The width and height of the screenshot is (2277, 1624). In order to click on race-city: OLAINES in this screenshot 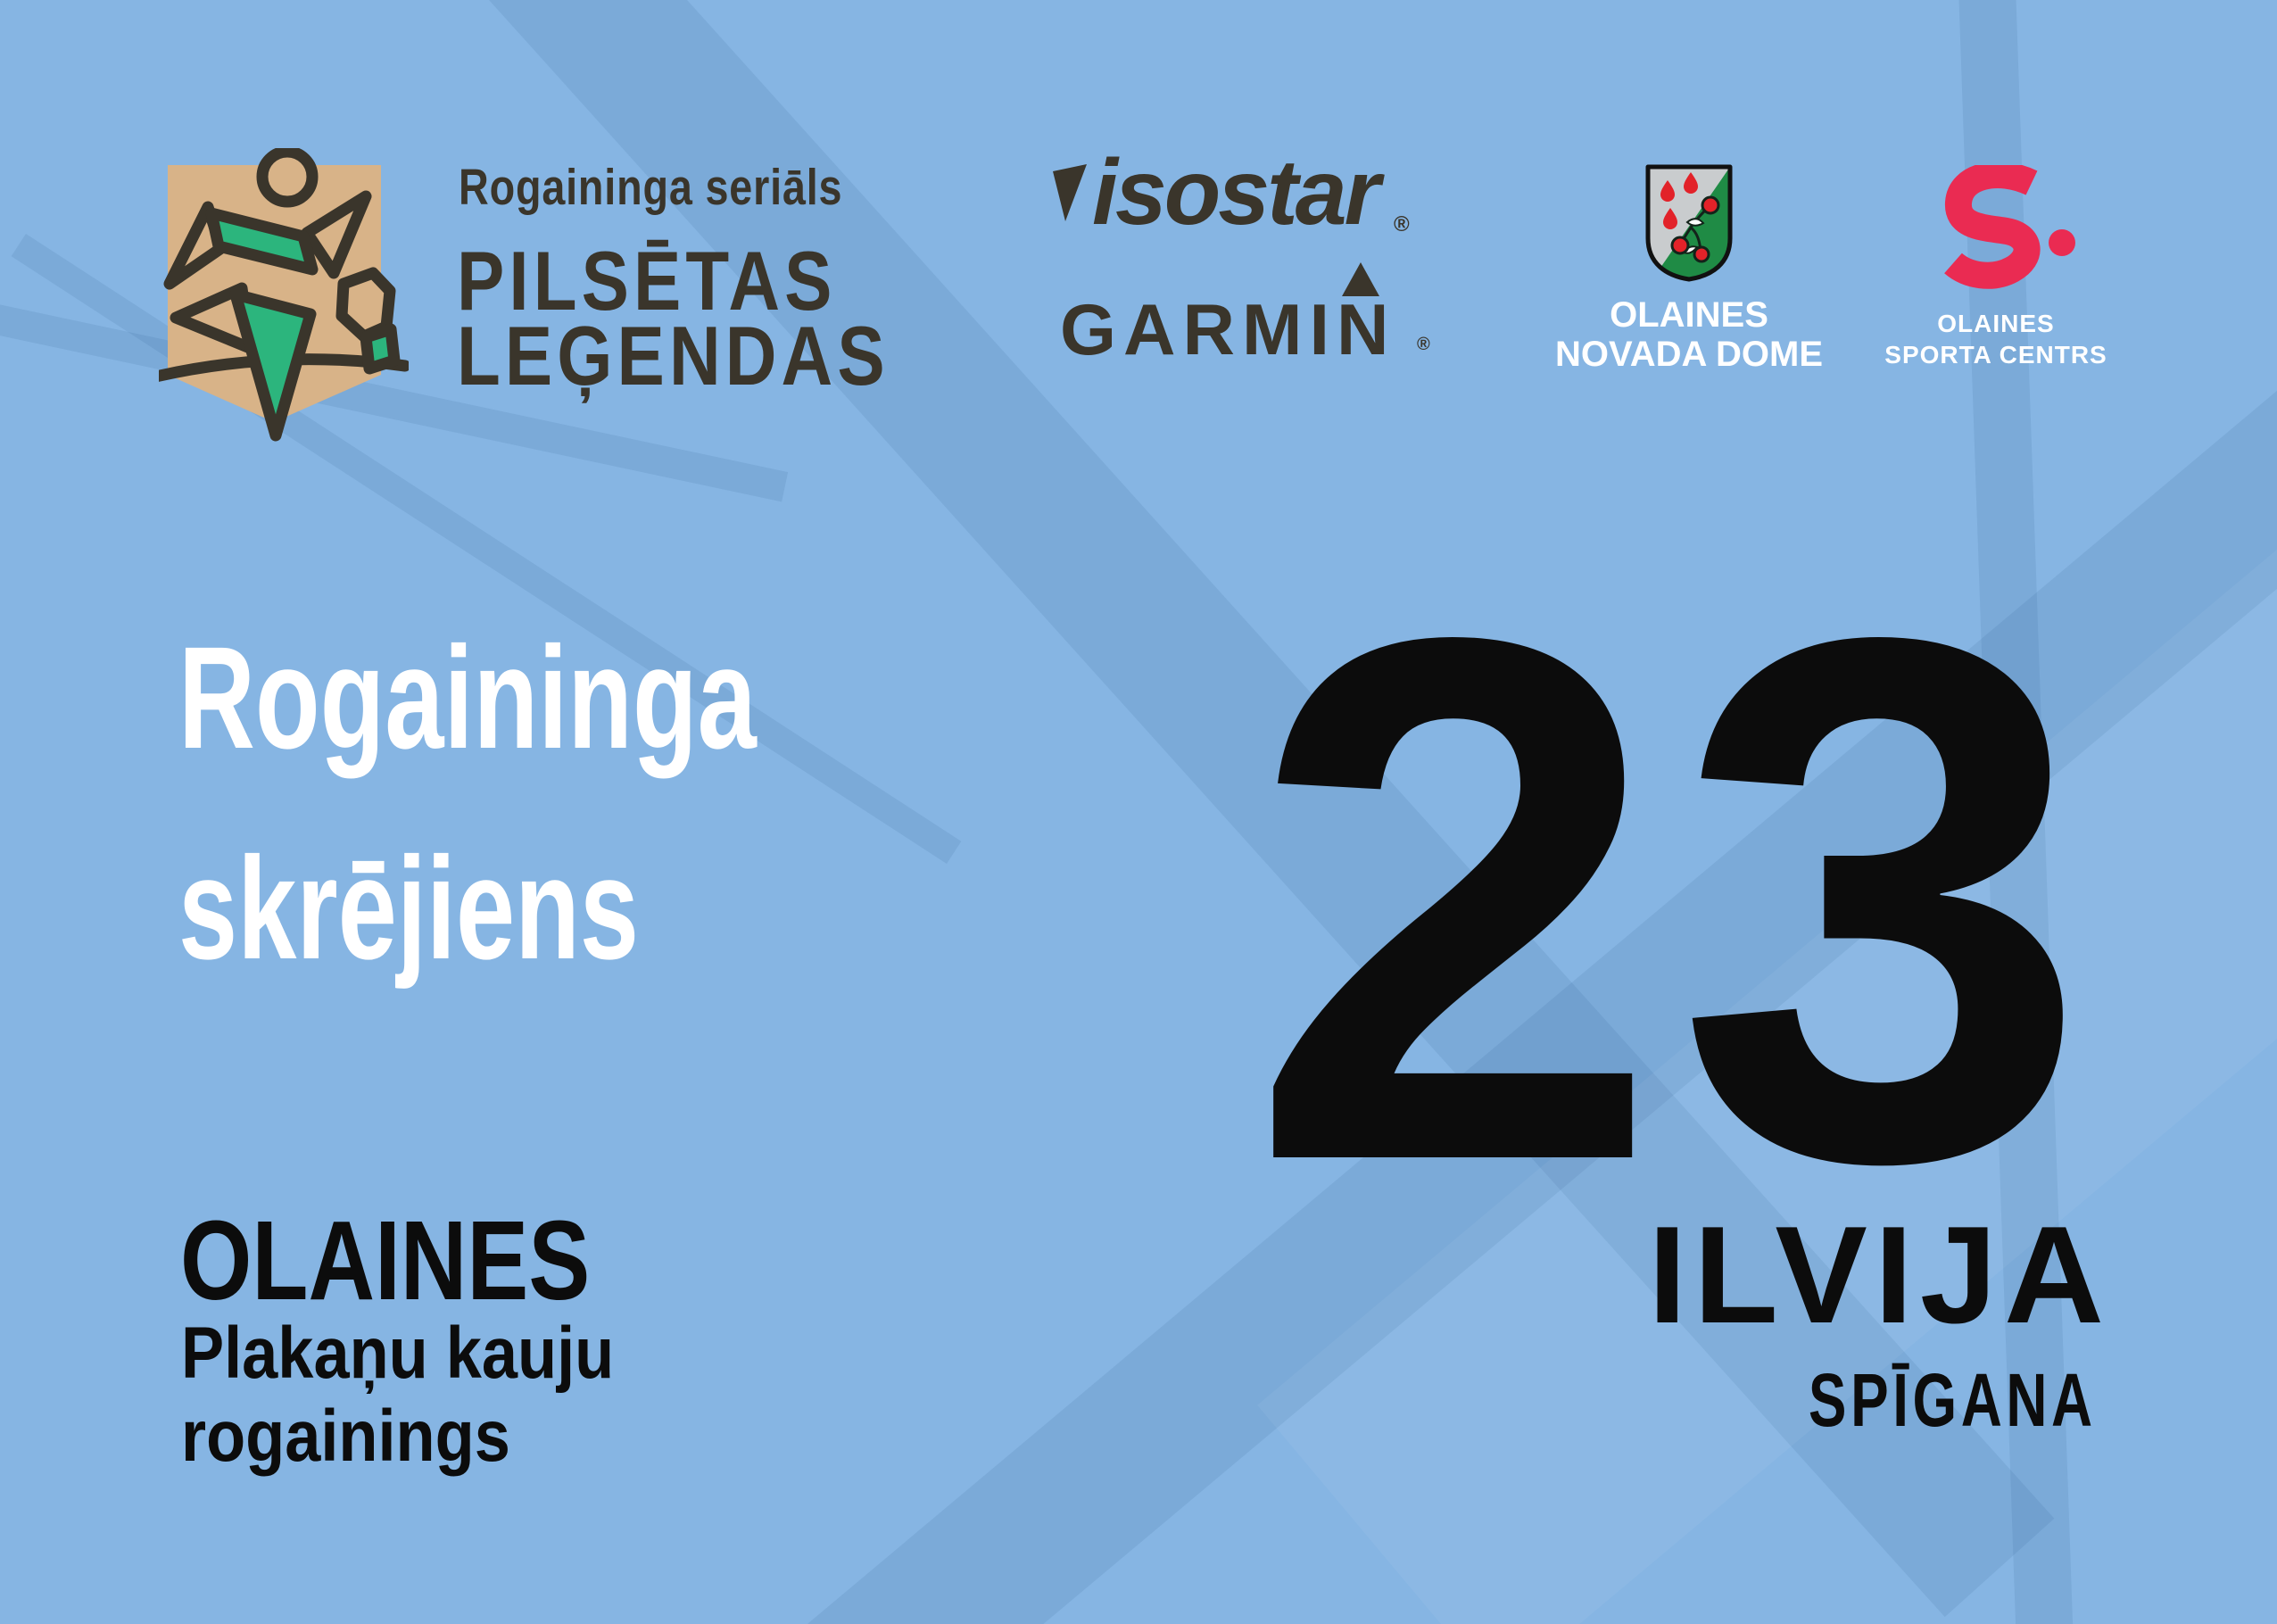, I will do `click(386, 1260)`.